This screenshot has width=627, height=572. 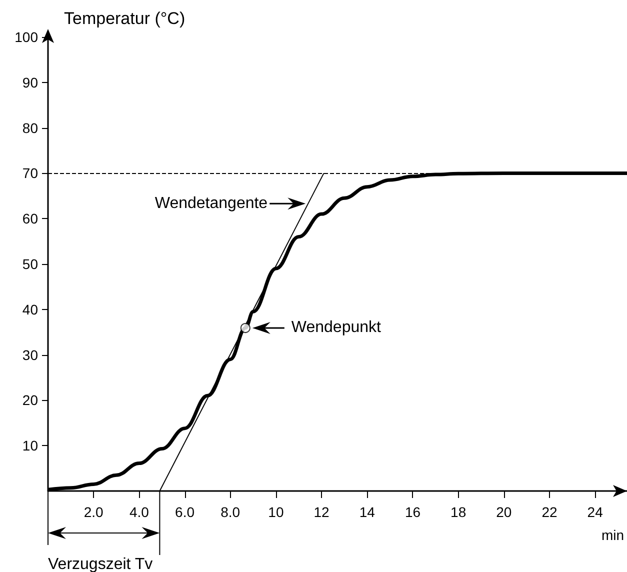 What do you see at coordinates (185, 512) in the screenshot?
I see `x-tick-label: 6.0` at bounding box center [185, 512].